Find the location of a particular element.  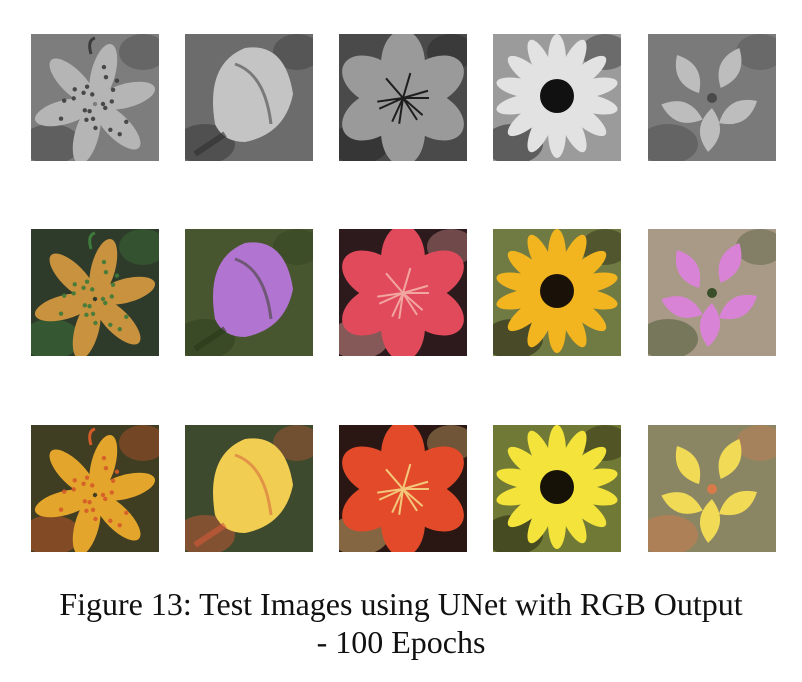

flower-image-r3-c2 is located at coordinates (249, 488).